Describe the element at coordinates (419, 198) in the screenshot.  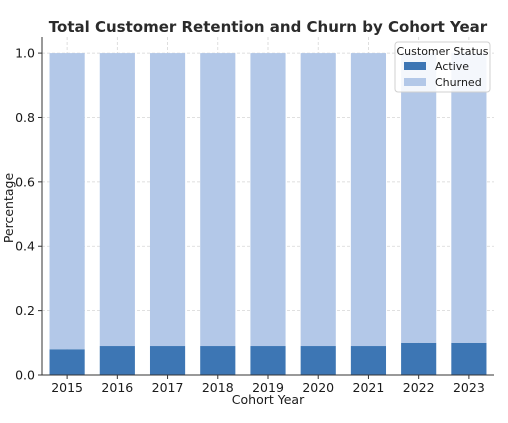
I see `bar-churned-2022` at that location.